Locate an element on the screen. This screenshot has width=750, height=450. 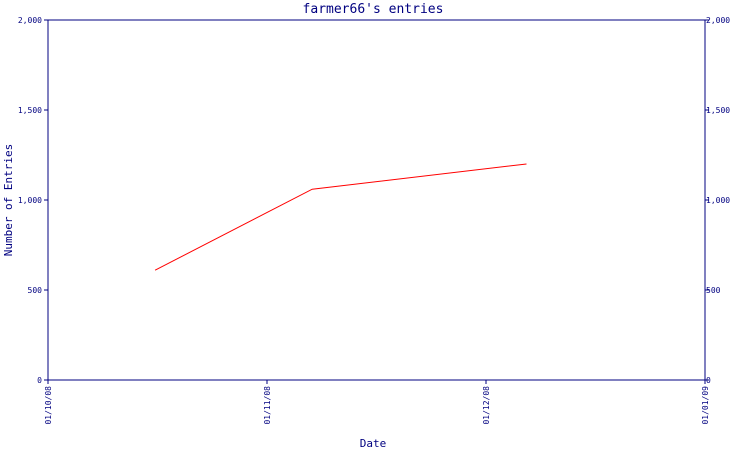
y-tick-label-left: 0 is located at coordinates (39, 380).